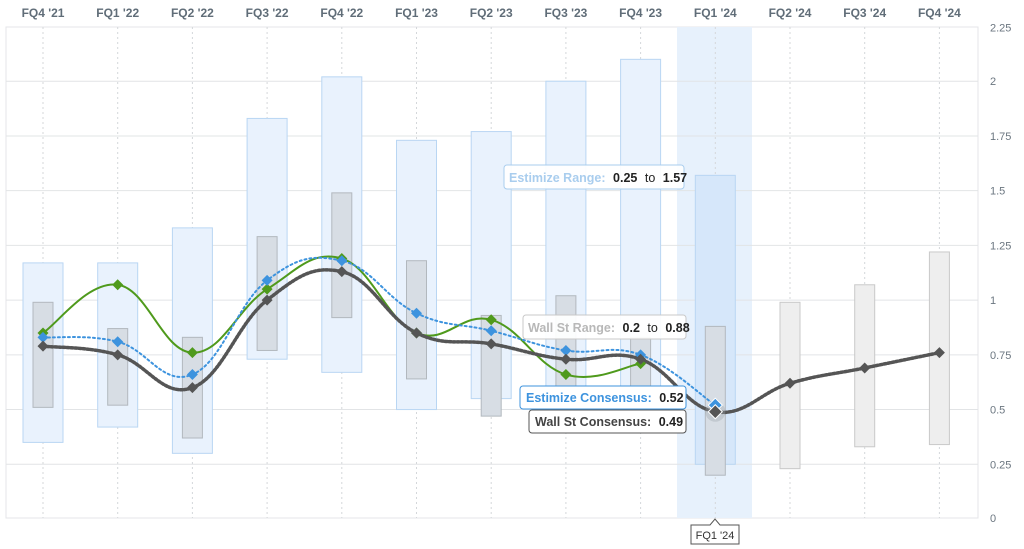  What do you see at coordinates (416, 13) in the screenshot?
I see `x-tick-label: FQ1 '23` at bounding box center [416, 13].